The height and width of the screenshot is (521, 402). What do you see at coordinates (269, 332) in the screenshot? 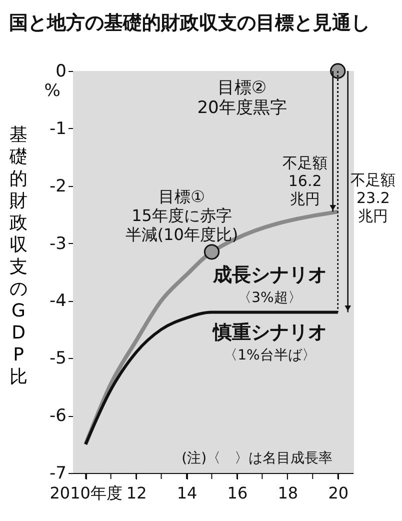
I see `series-label: 慎重シナリオ` at bounding box center [269, 332].